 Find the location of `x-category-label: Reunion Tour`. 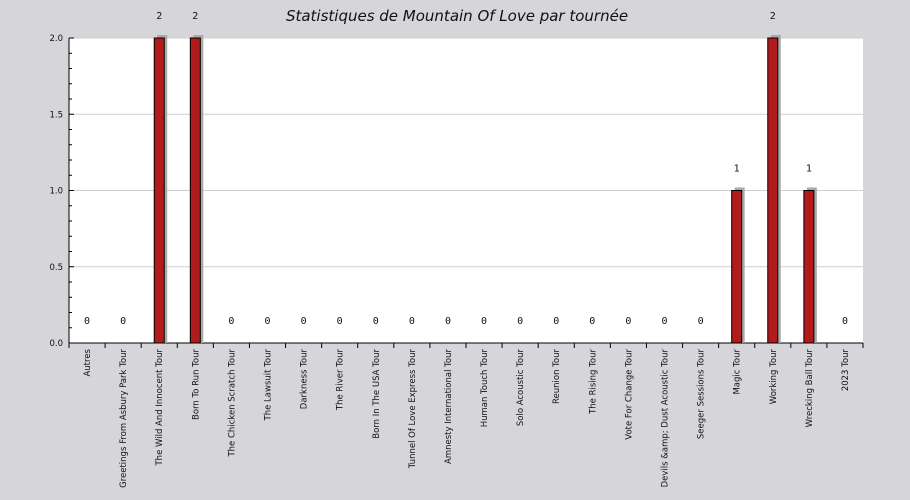

x-category-label: Reunion Tour is located at coordinates (557, 377).